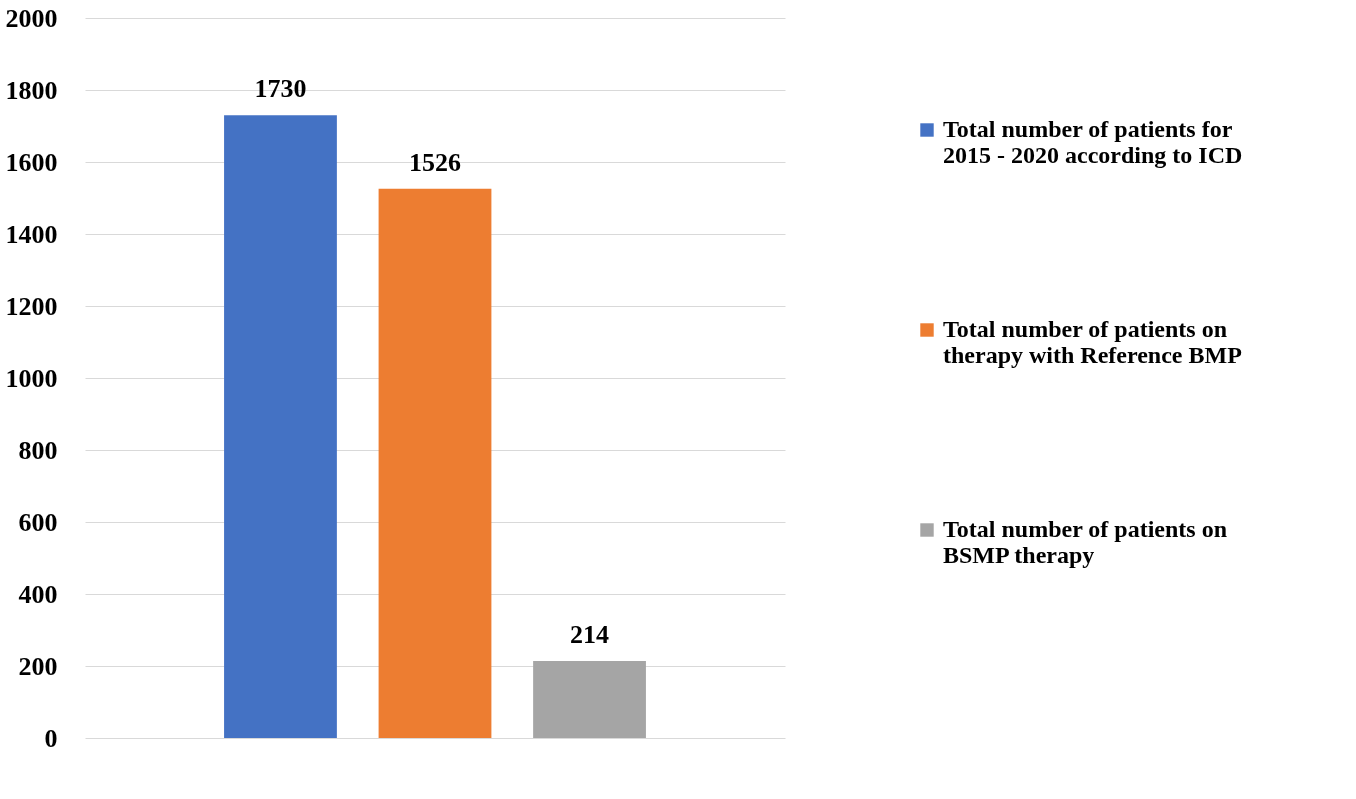 This screenshot has height=799, width=1356. I want to click on y-tick-label: 0, so click(51, 738).